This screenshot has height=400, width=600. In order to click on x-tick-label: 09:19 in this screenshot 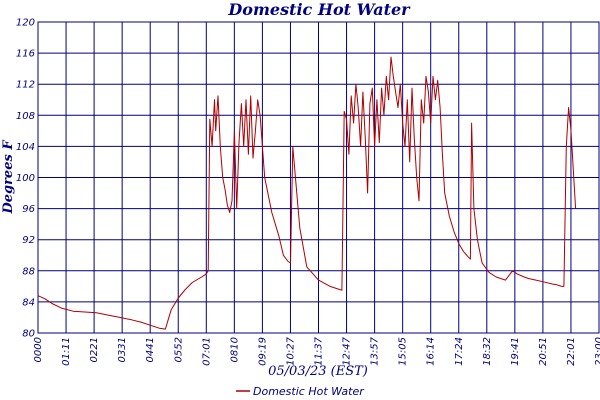, I will do `click(262, 351)`.